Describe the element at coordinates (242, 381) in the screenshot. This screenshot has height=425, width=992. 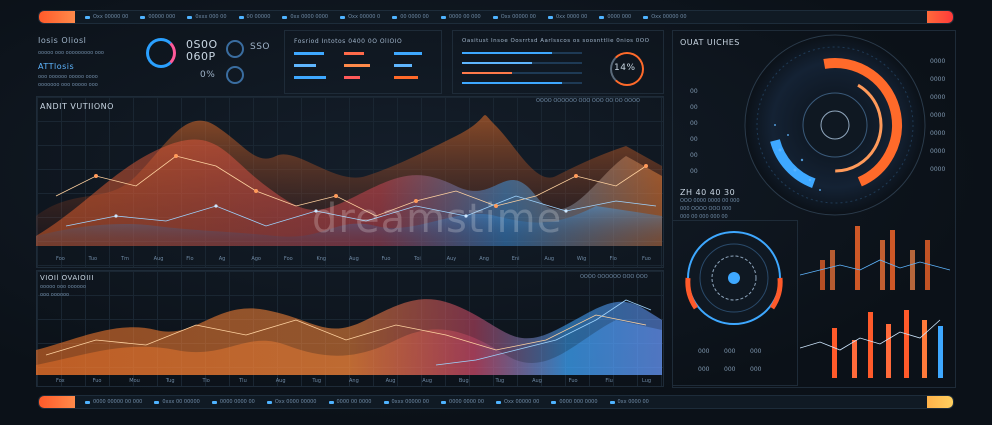
I see `x-tick-label: Tlu` at that location.